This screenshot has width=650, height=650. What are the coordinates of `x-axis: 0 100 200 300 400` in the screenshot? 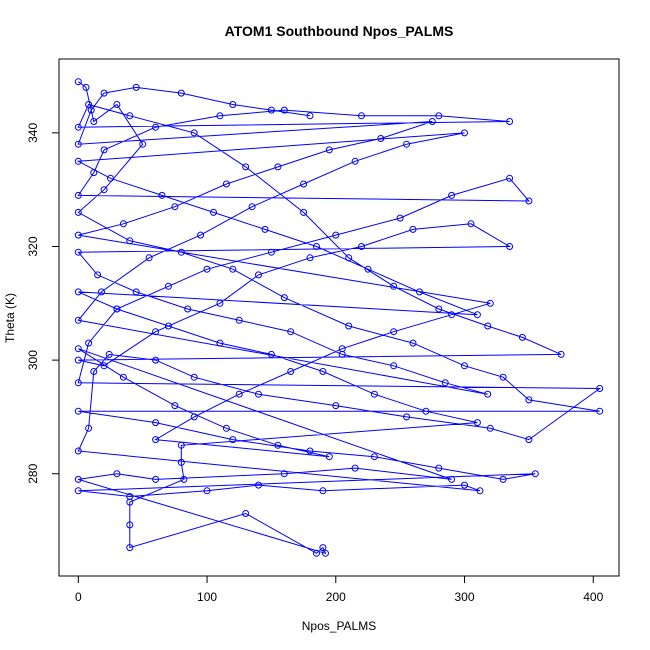 It's located at (339, 589).